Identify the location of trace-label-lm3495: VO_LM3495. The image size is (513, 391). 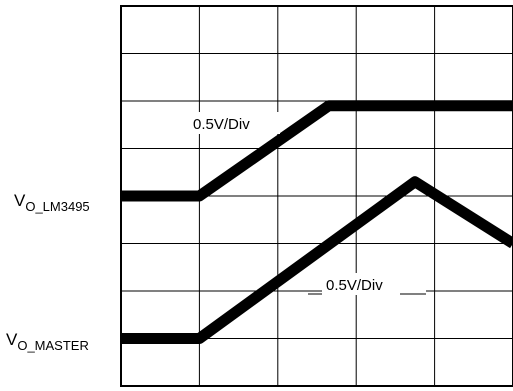
(52, 202).